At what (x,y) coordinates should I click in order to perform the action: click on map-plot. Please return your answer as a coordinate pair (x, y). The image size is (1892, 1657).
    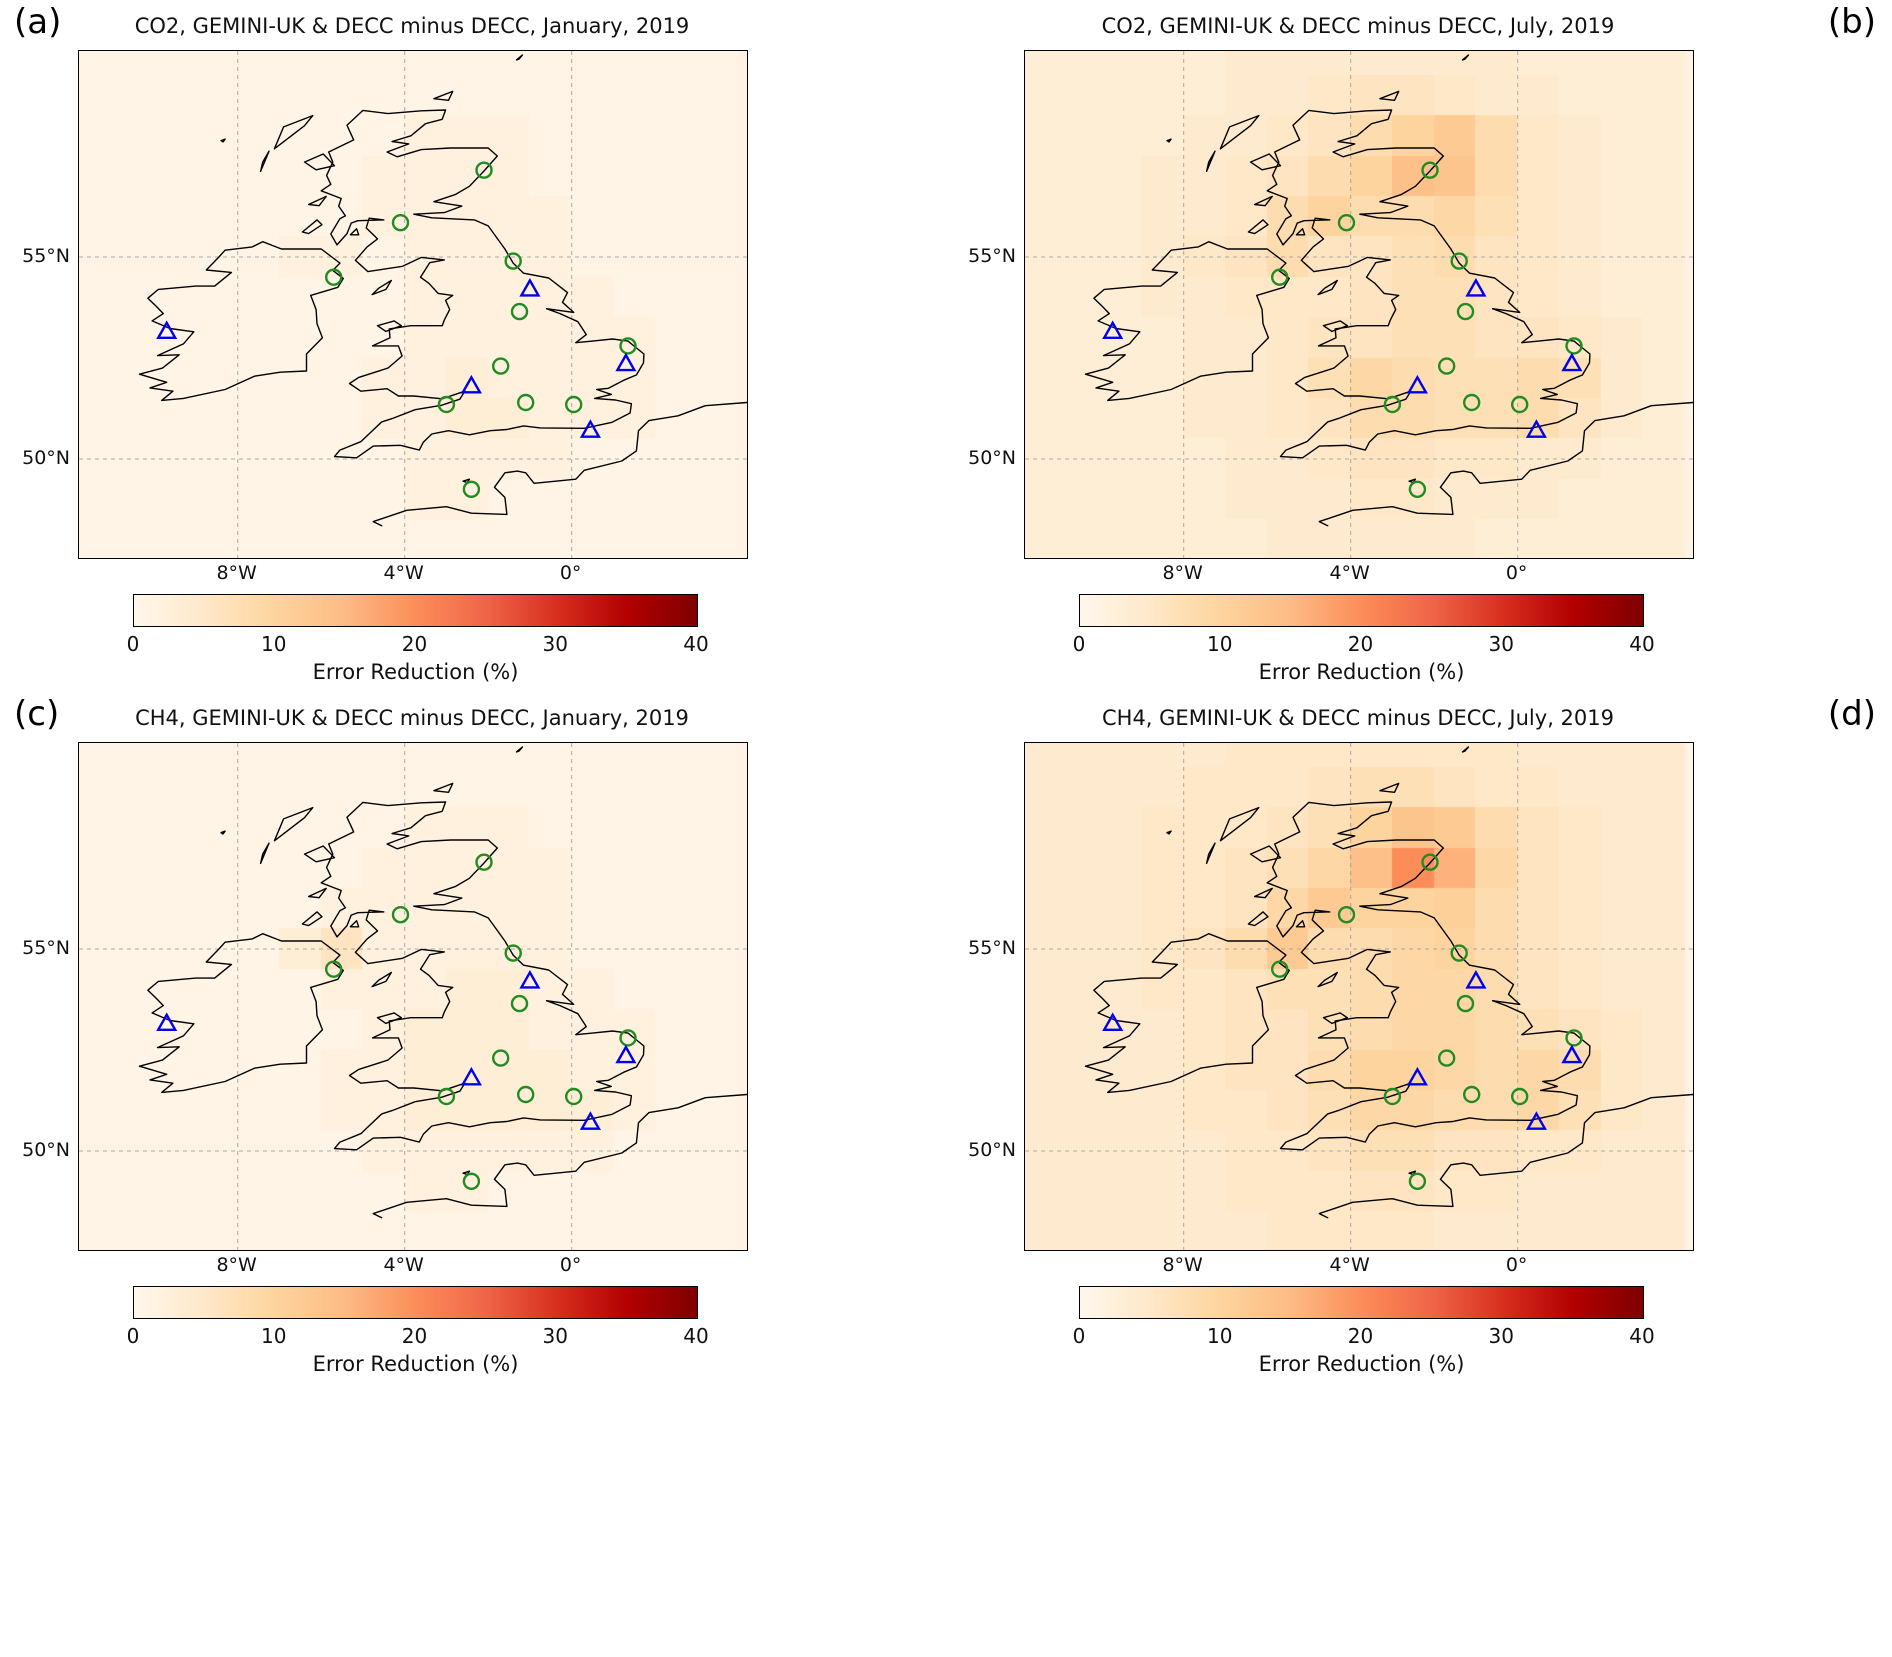
    Looking at the image, I should click on (413, 996).